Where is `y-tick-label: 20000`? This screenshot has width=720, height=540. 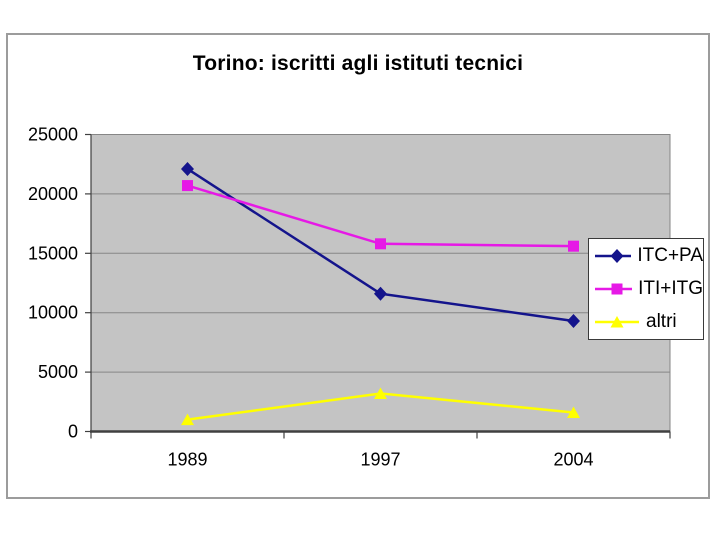 y-tick-label: 20000 is located at coordinates (53, 194).